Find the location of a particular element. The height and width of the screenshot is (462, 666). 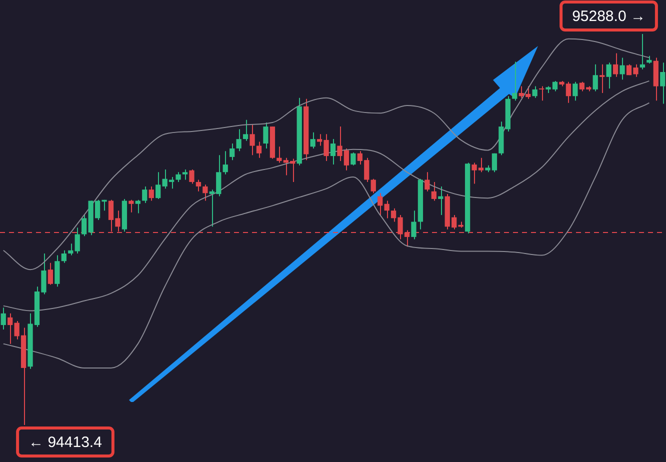

text: ← 94413.4 is located at coordinates (65, 443).